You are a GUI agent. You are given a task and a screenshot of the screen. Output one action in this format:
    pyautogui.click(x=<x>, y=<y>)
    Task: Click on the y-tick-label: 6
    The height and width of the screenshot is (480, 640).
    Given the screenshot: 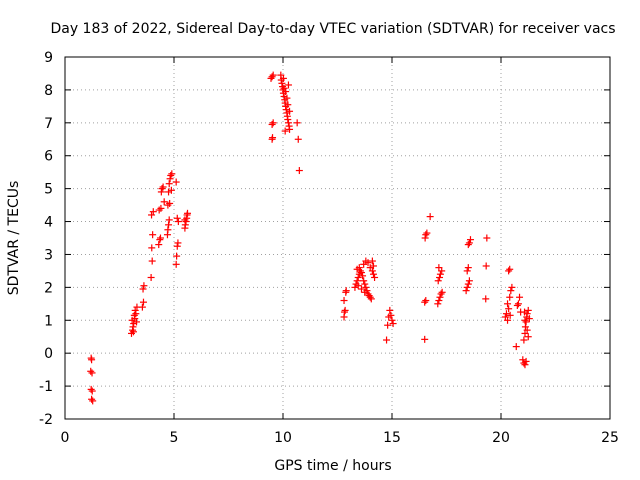 What is the action you would take?
    pyautogui.click(x=48, y=157)
    